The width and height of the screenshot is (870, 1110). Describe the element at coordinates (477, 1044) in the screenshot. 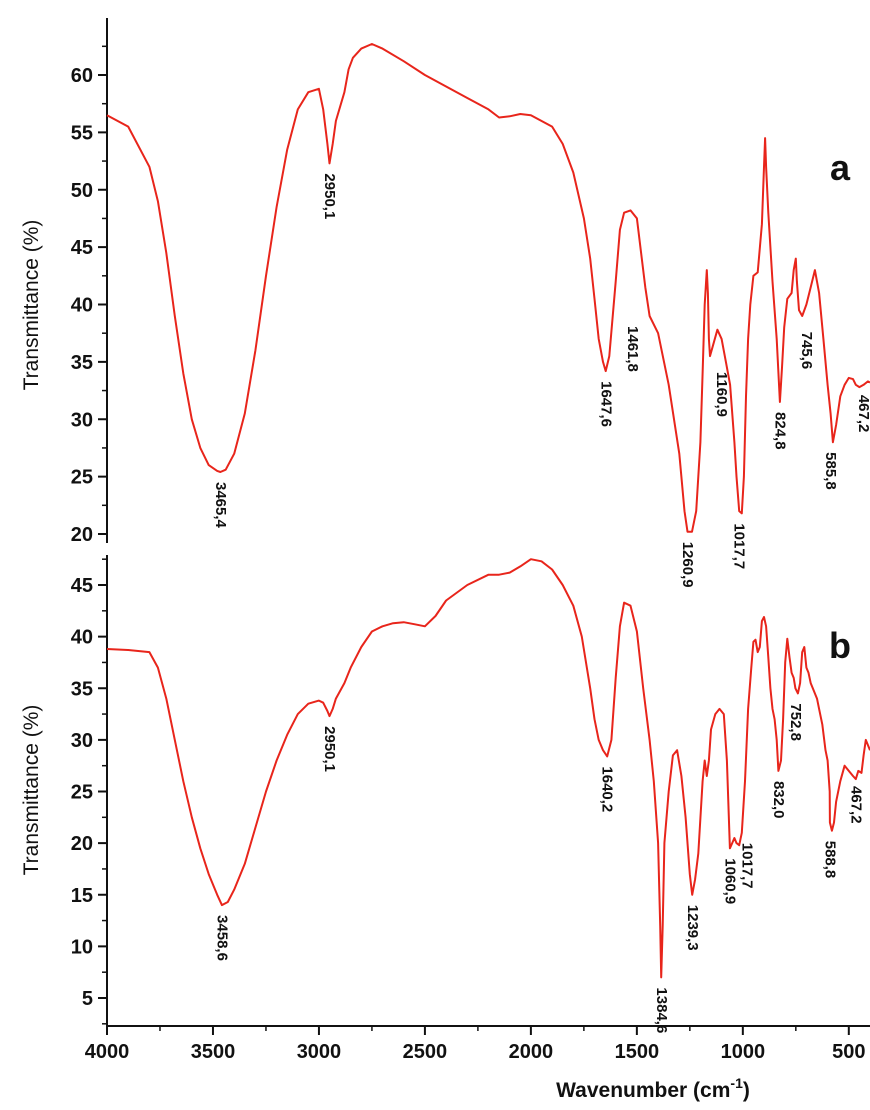

I see `x-axis: 4000 3500 3000 2500 2000 1500 1000 500` at that location.